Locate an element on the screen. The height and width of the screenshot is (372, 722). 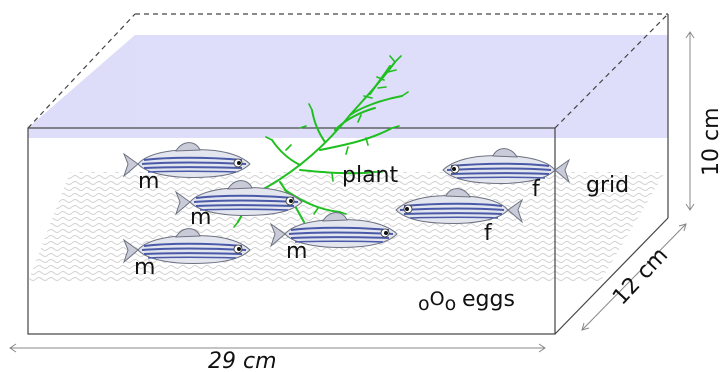
depth-arrow is located at coordinates (634, 277).